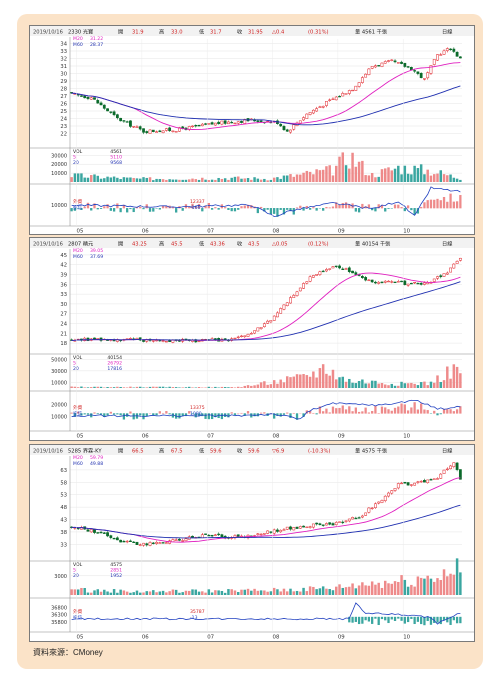  What do you see at coordinates (341, 232) in the screenshot?
I see `month-tick-label: 09` at bounding box center [341, 232].